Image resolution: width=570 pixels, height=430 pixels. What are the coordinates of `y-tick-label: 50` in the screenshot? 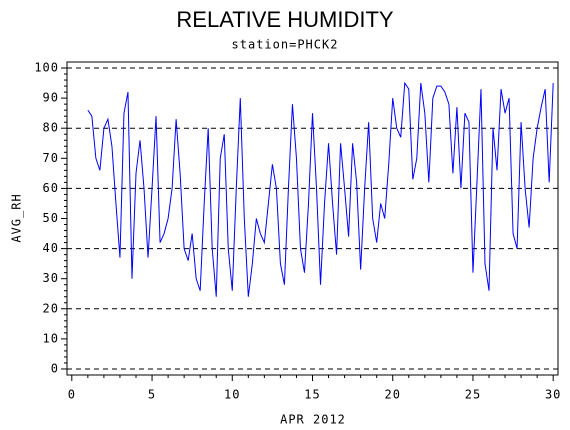 It's located at (51, 218).